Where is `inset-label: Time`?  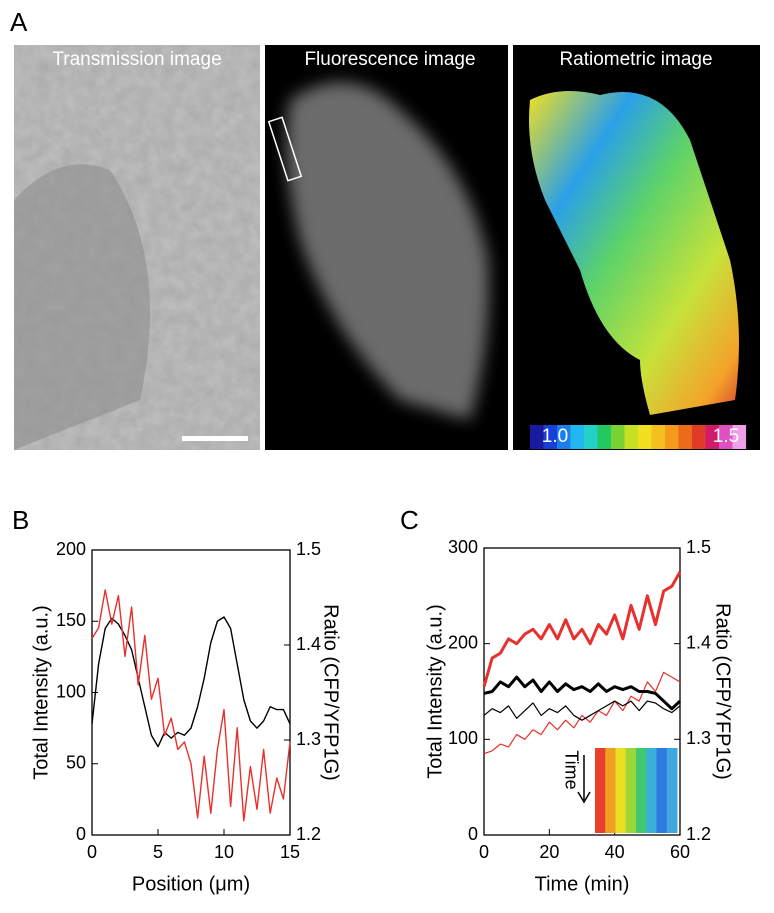 inset-label: Time is located at coordinates (571, 769).